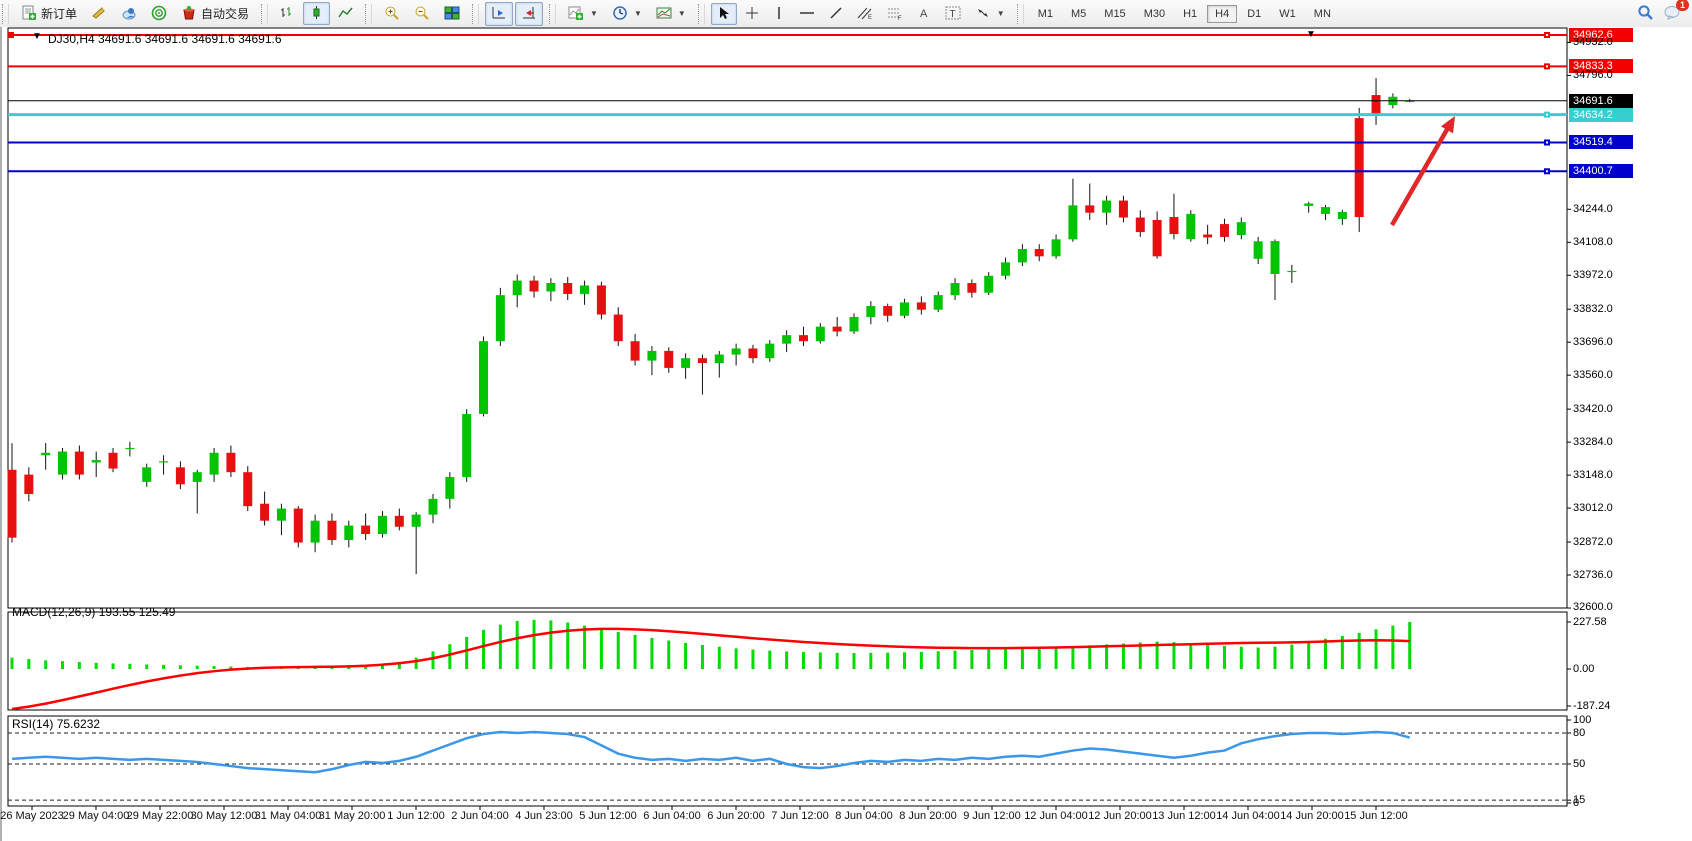 Image resolution: width=1692 pixels, height=841 pixels. I want to click on channel-tool-button: E, so click(865, 14).